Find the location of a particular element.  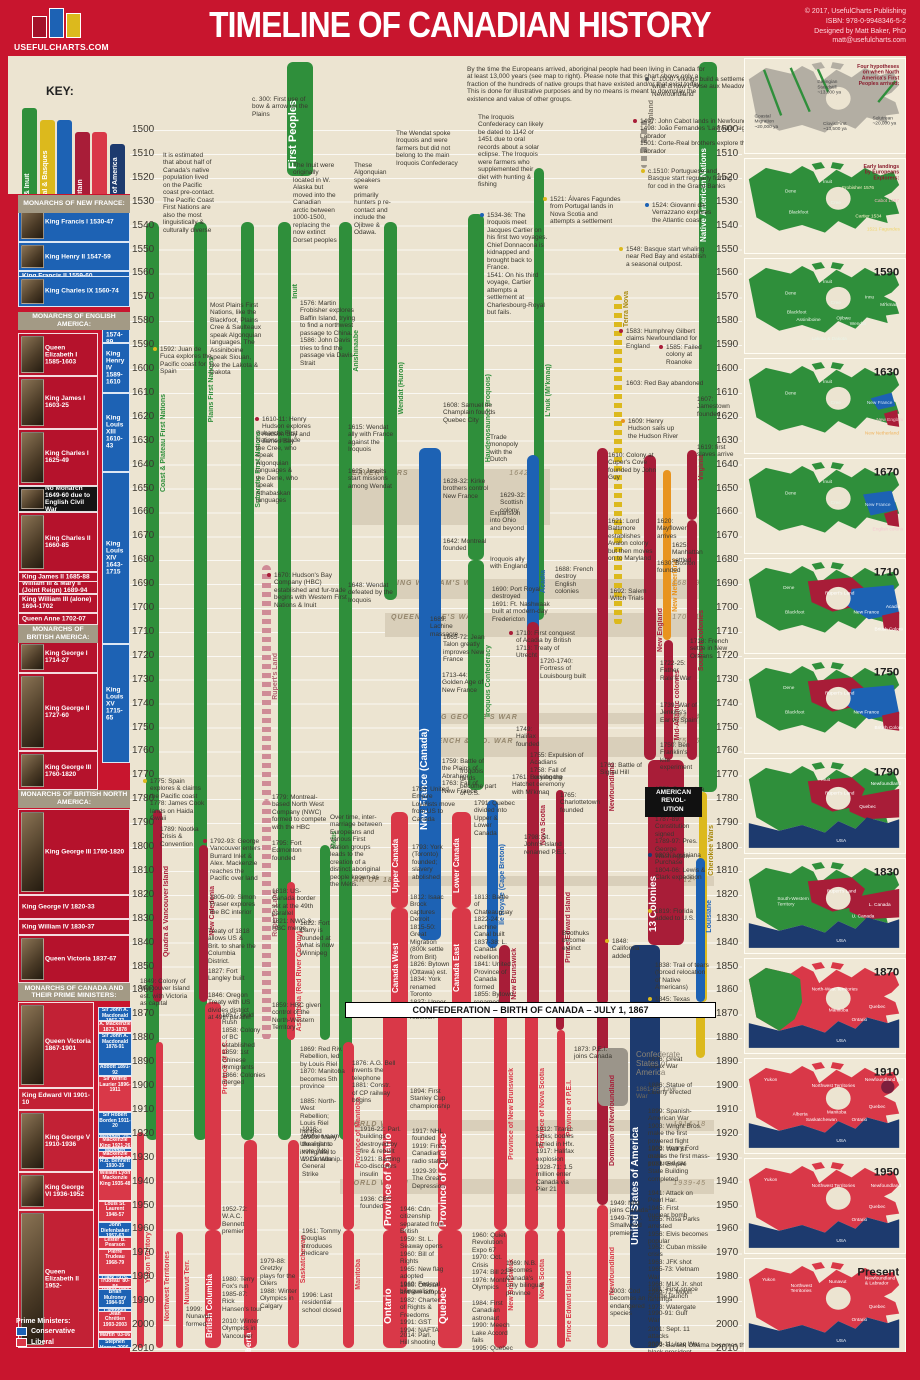

event-note: 1999: Nunavut formed is located at coordinates (198, 1317).